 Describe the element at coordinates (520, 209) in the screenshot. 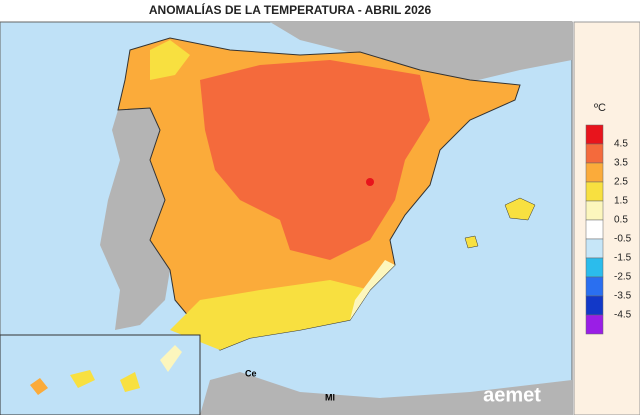

I see `balearics` at that location.